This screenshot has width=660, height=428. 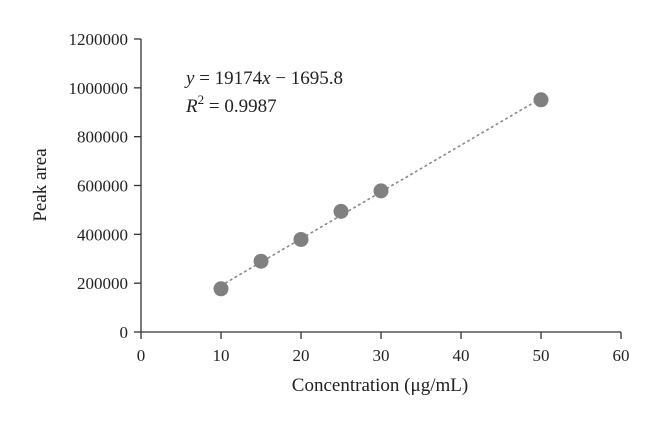 I want to click on r-squared: R2 = 0.9987, so click(x=231, y=104).